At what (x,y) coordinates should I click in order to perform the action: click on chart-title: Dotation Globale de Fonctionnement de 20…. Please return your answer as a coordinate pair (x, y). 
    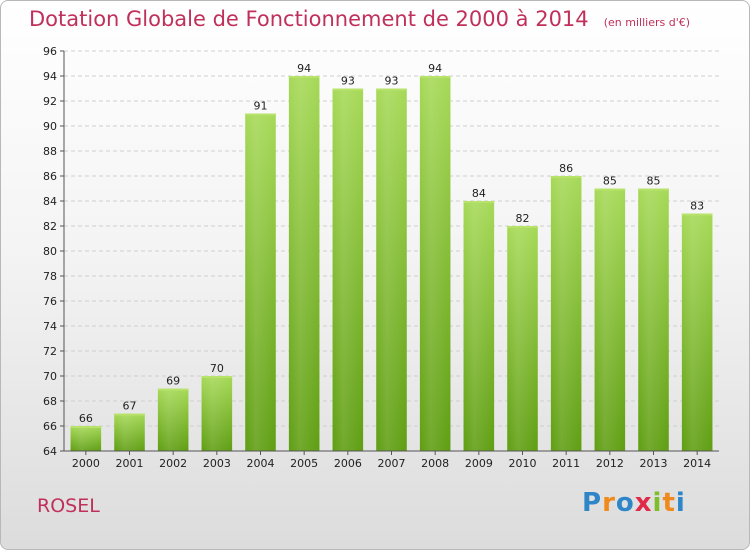
    Looking at the image, I should click on (309, 19).